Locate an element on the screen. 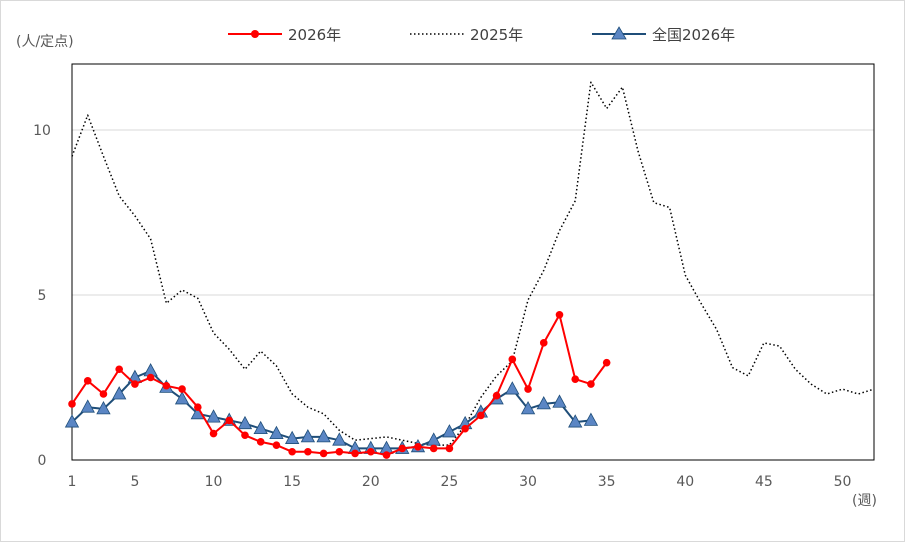 This screenshot has height=542, width=905. legend-item-national-2026: 全国2026年 is located at coordinates (663, 35).